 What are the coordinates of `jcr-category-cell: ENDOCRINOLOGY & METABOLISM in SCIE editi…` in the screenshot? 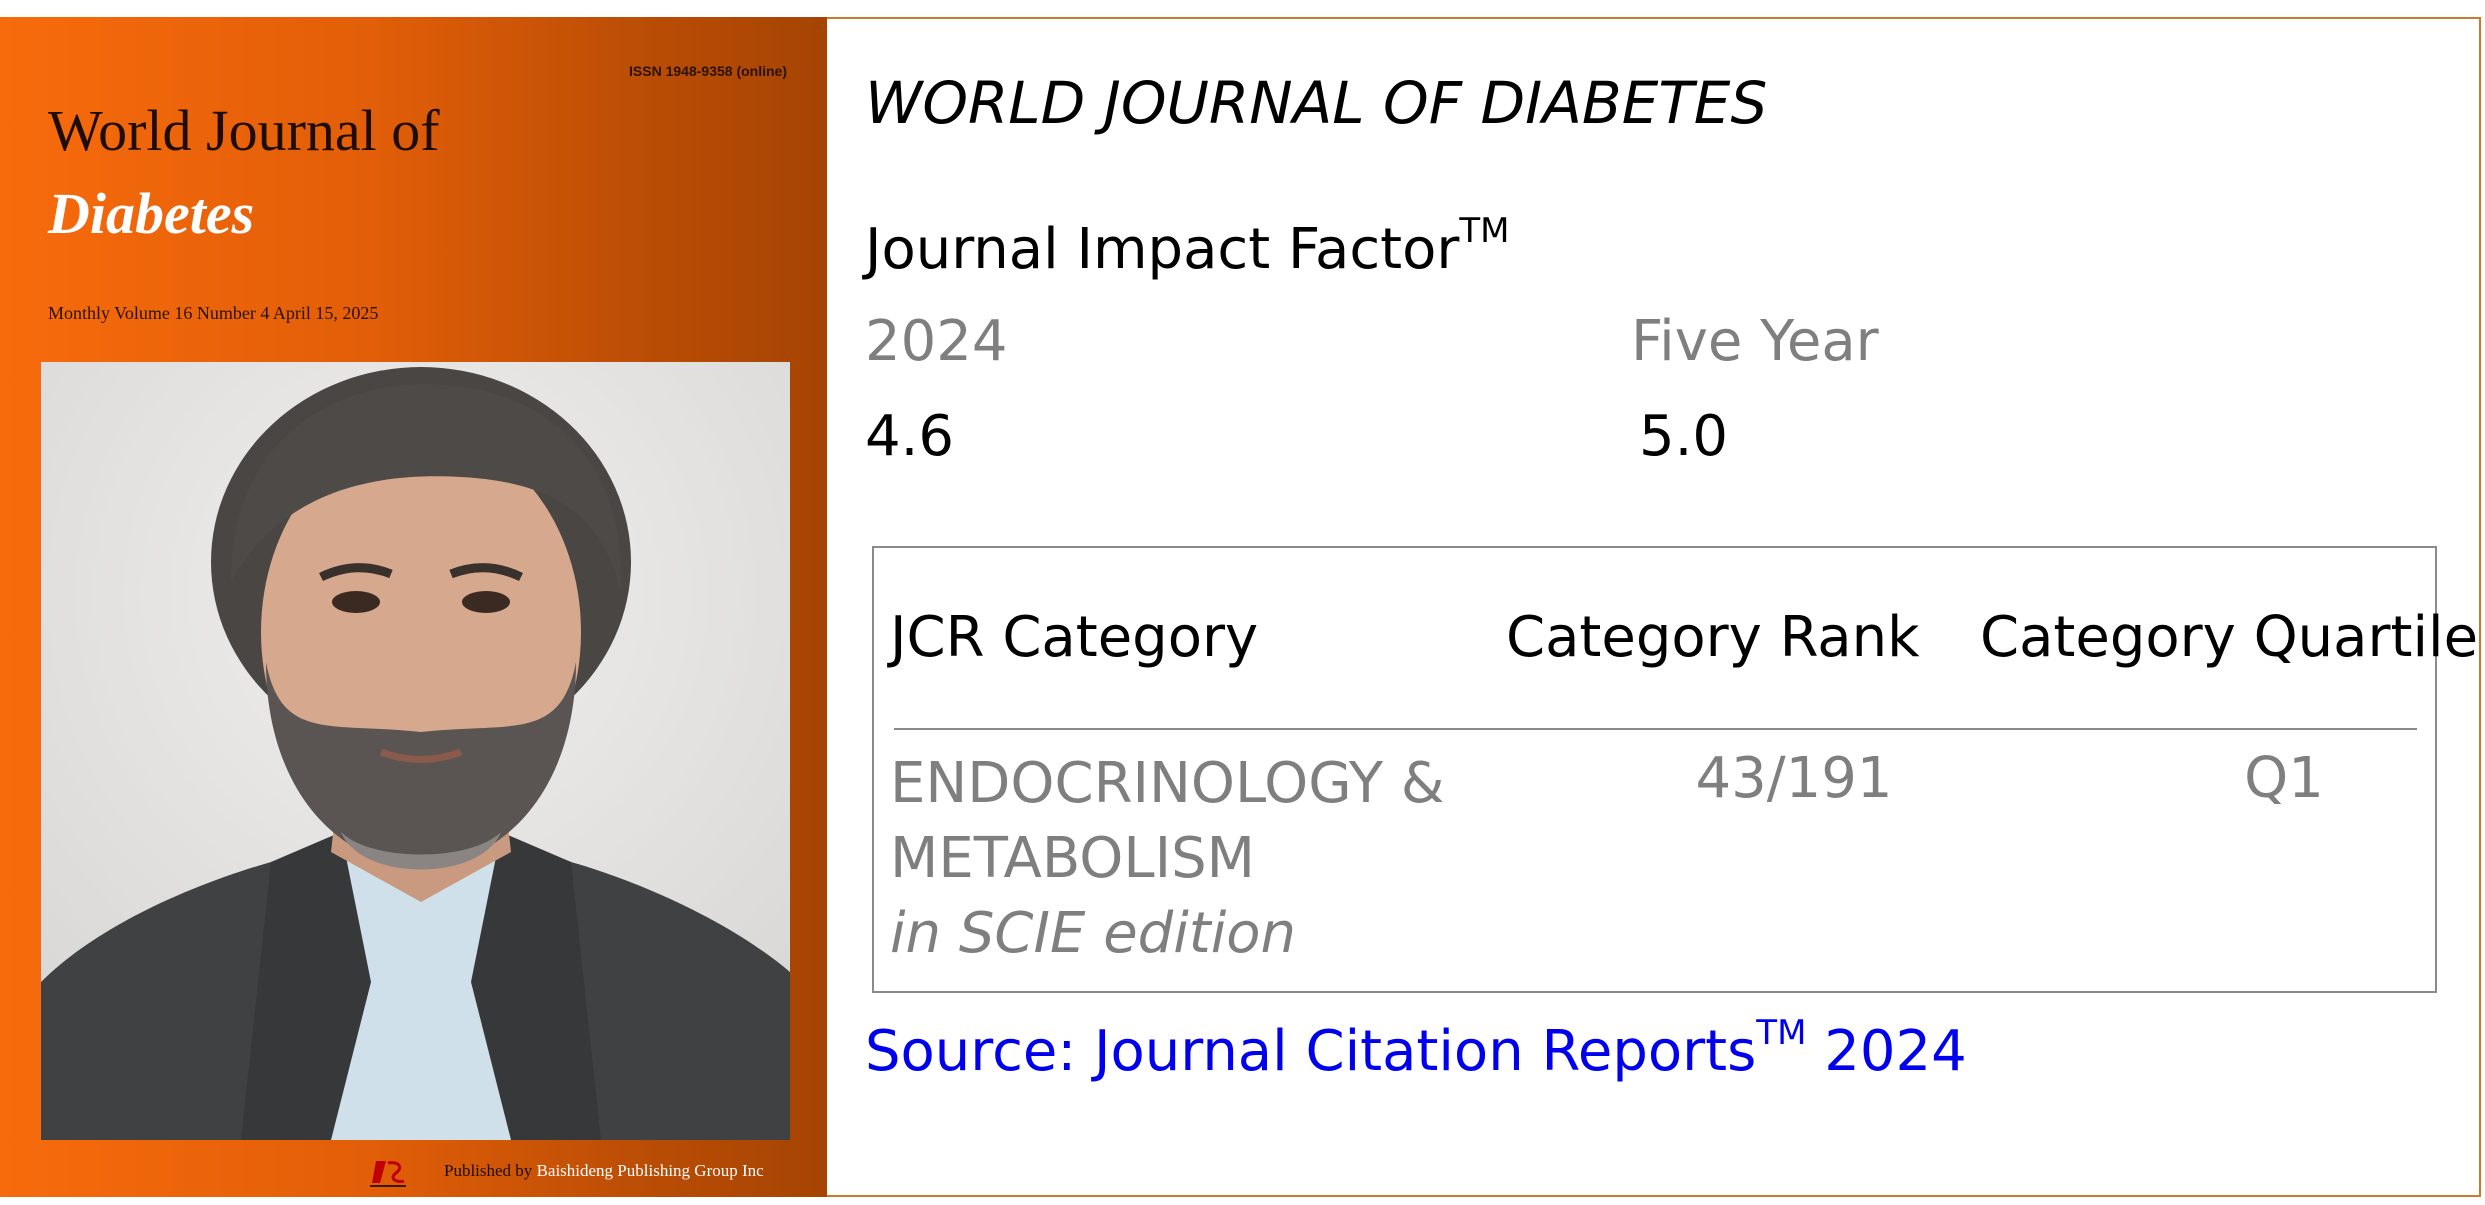 It's located at (1167, 858).